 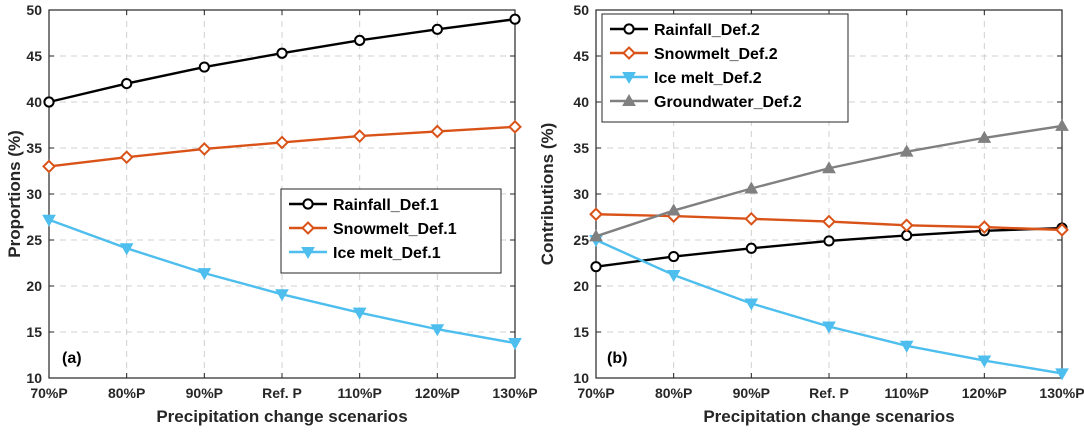 I want to click on y-axis-label: Contributions (%), so click(x=547, y=194).